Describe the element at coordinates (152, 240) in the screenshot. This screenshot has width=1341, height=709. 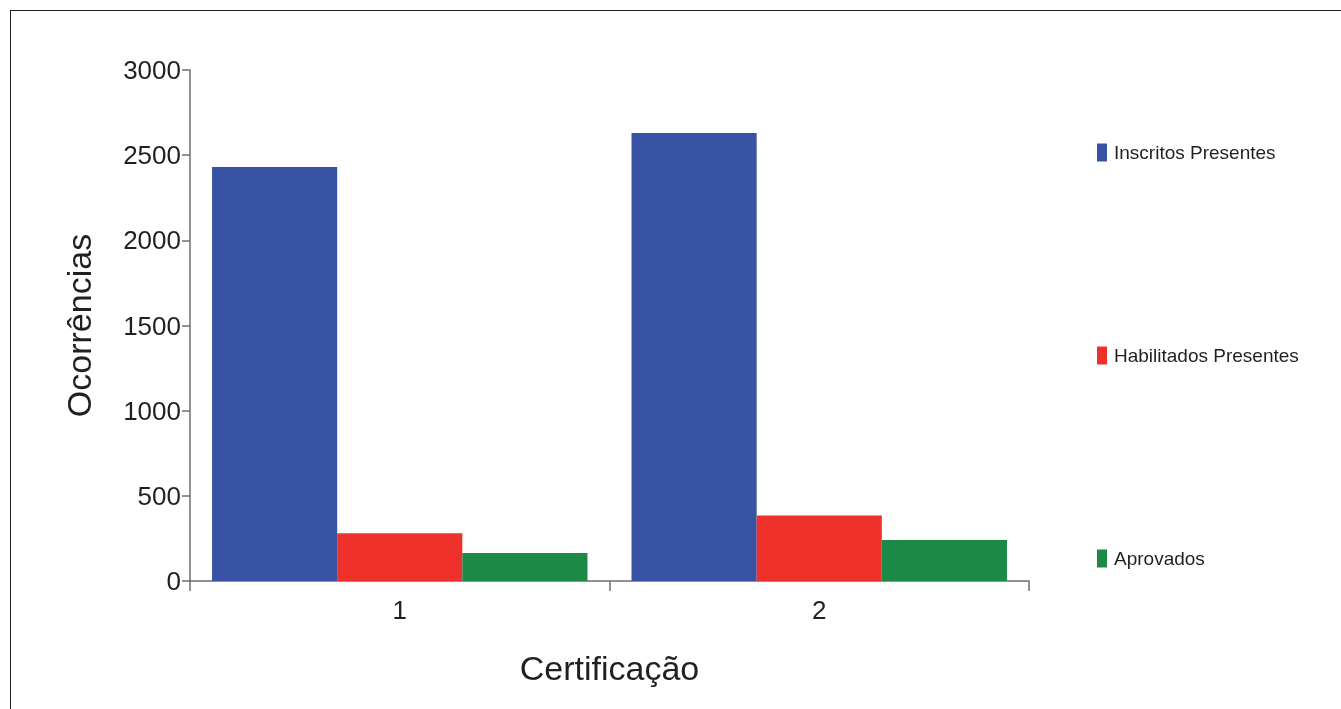
I see `y-tick-label: 2000` at that location.